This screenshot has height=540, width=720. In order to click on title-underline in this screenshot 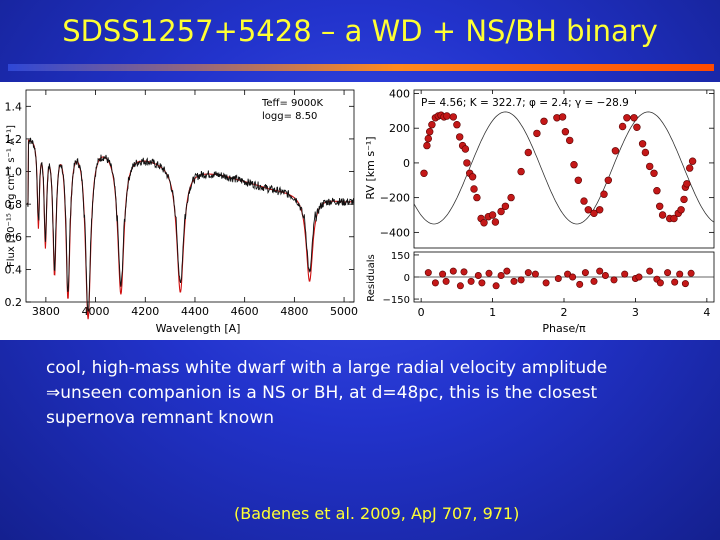, I will do `click(361, 67)`.